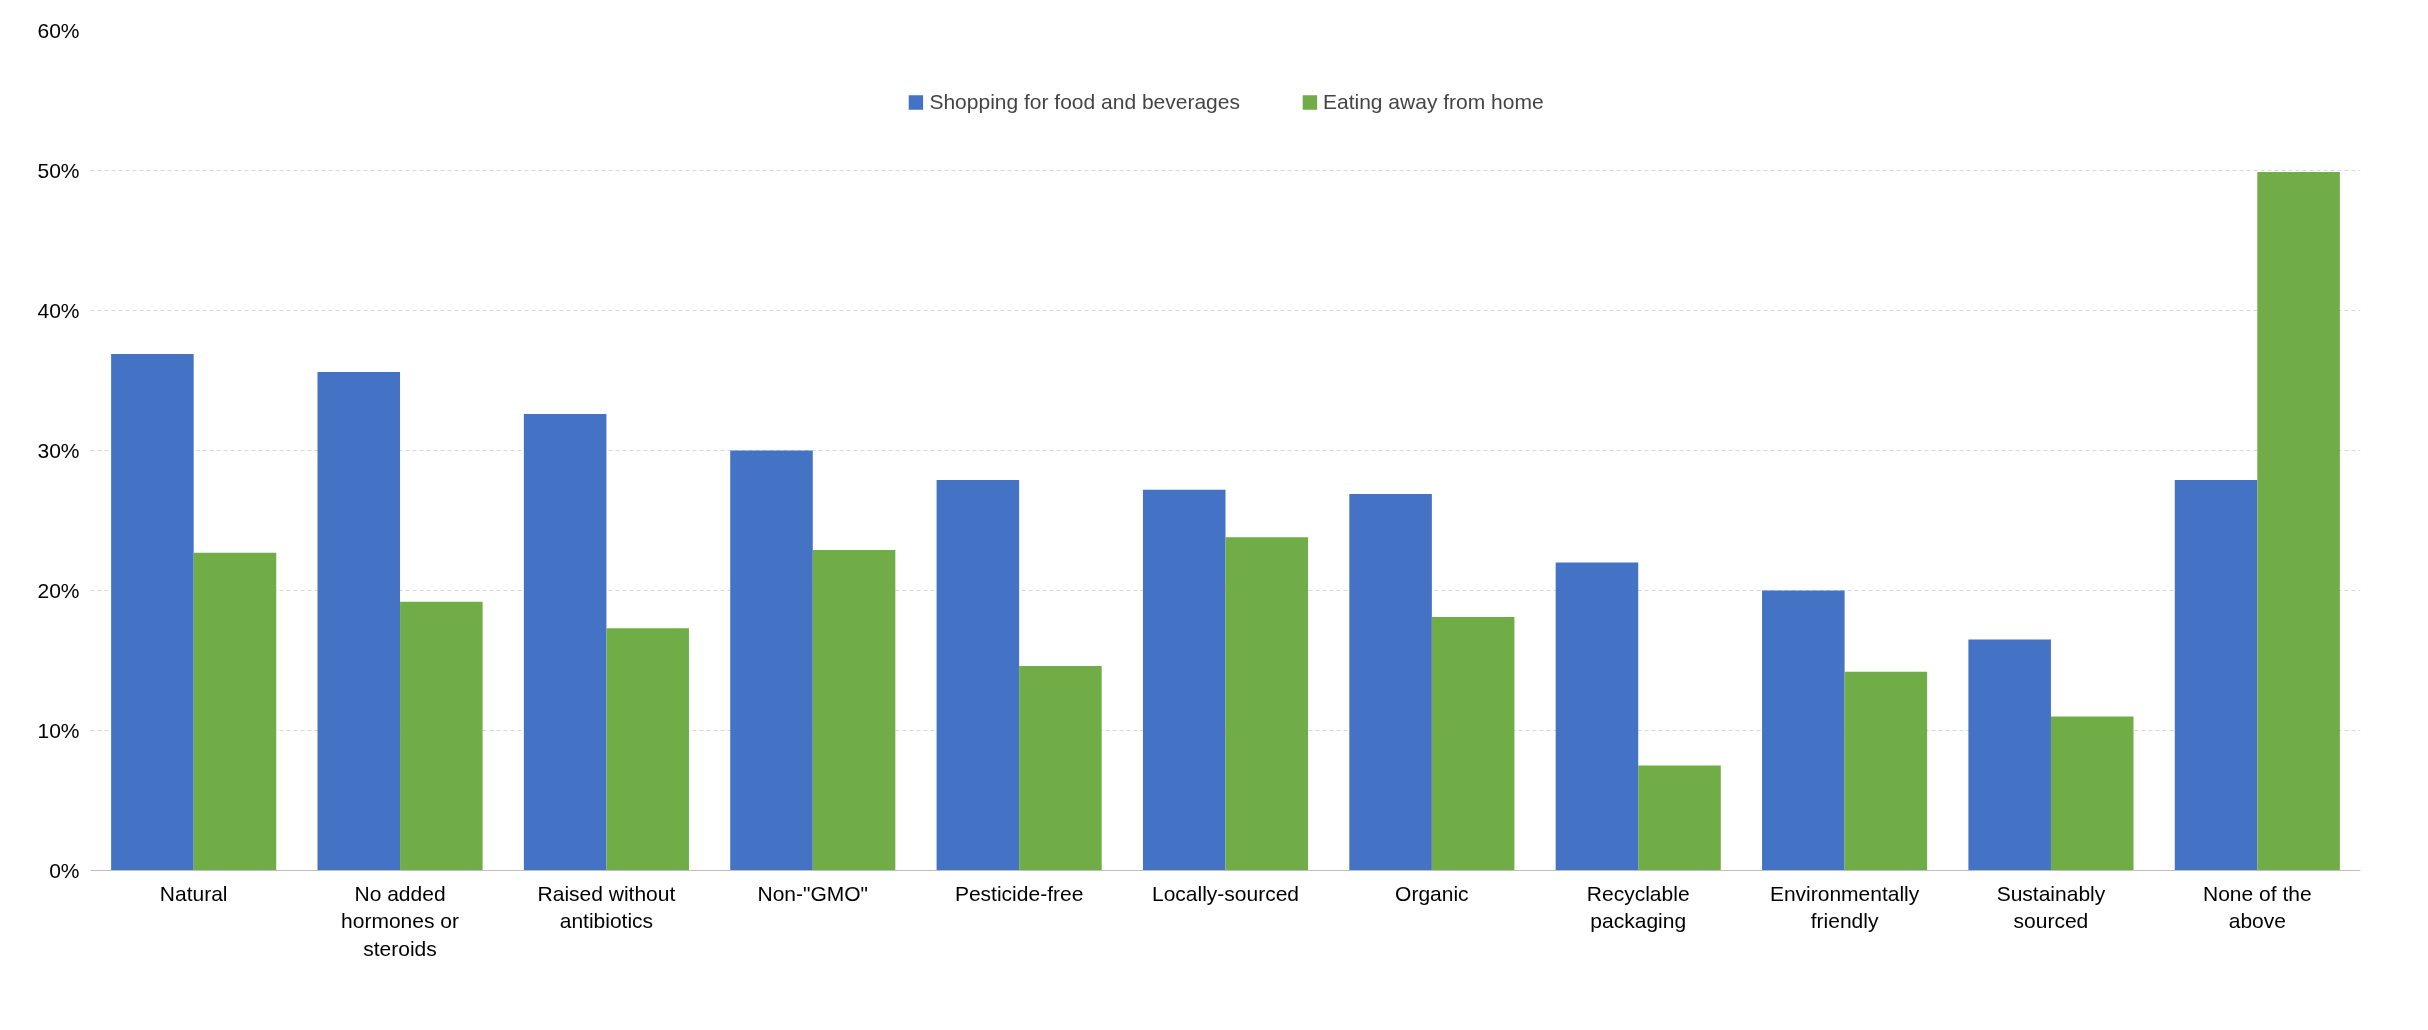 The image size is (2428, 1030). I want to click on y-tick-label: 10%, so click(58, 730).